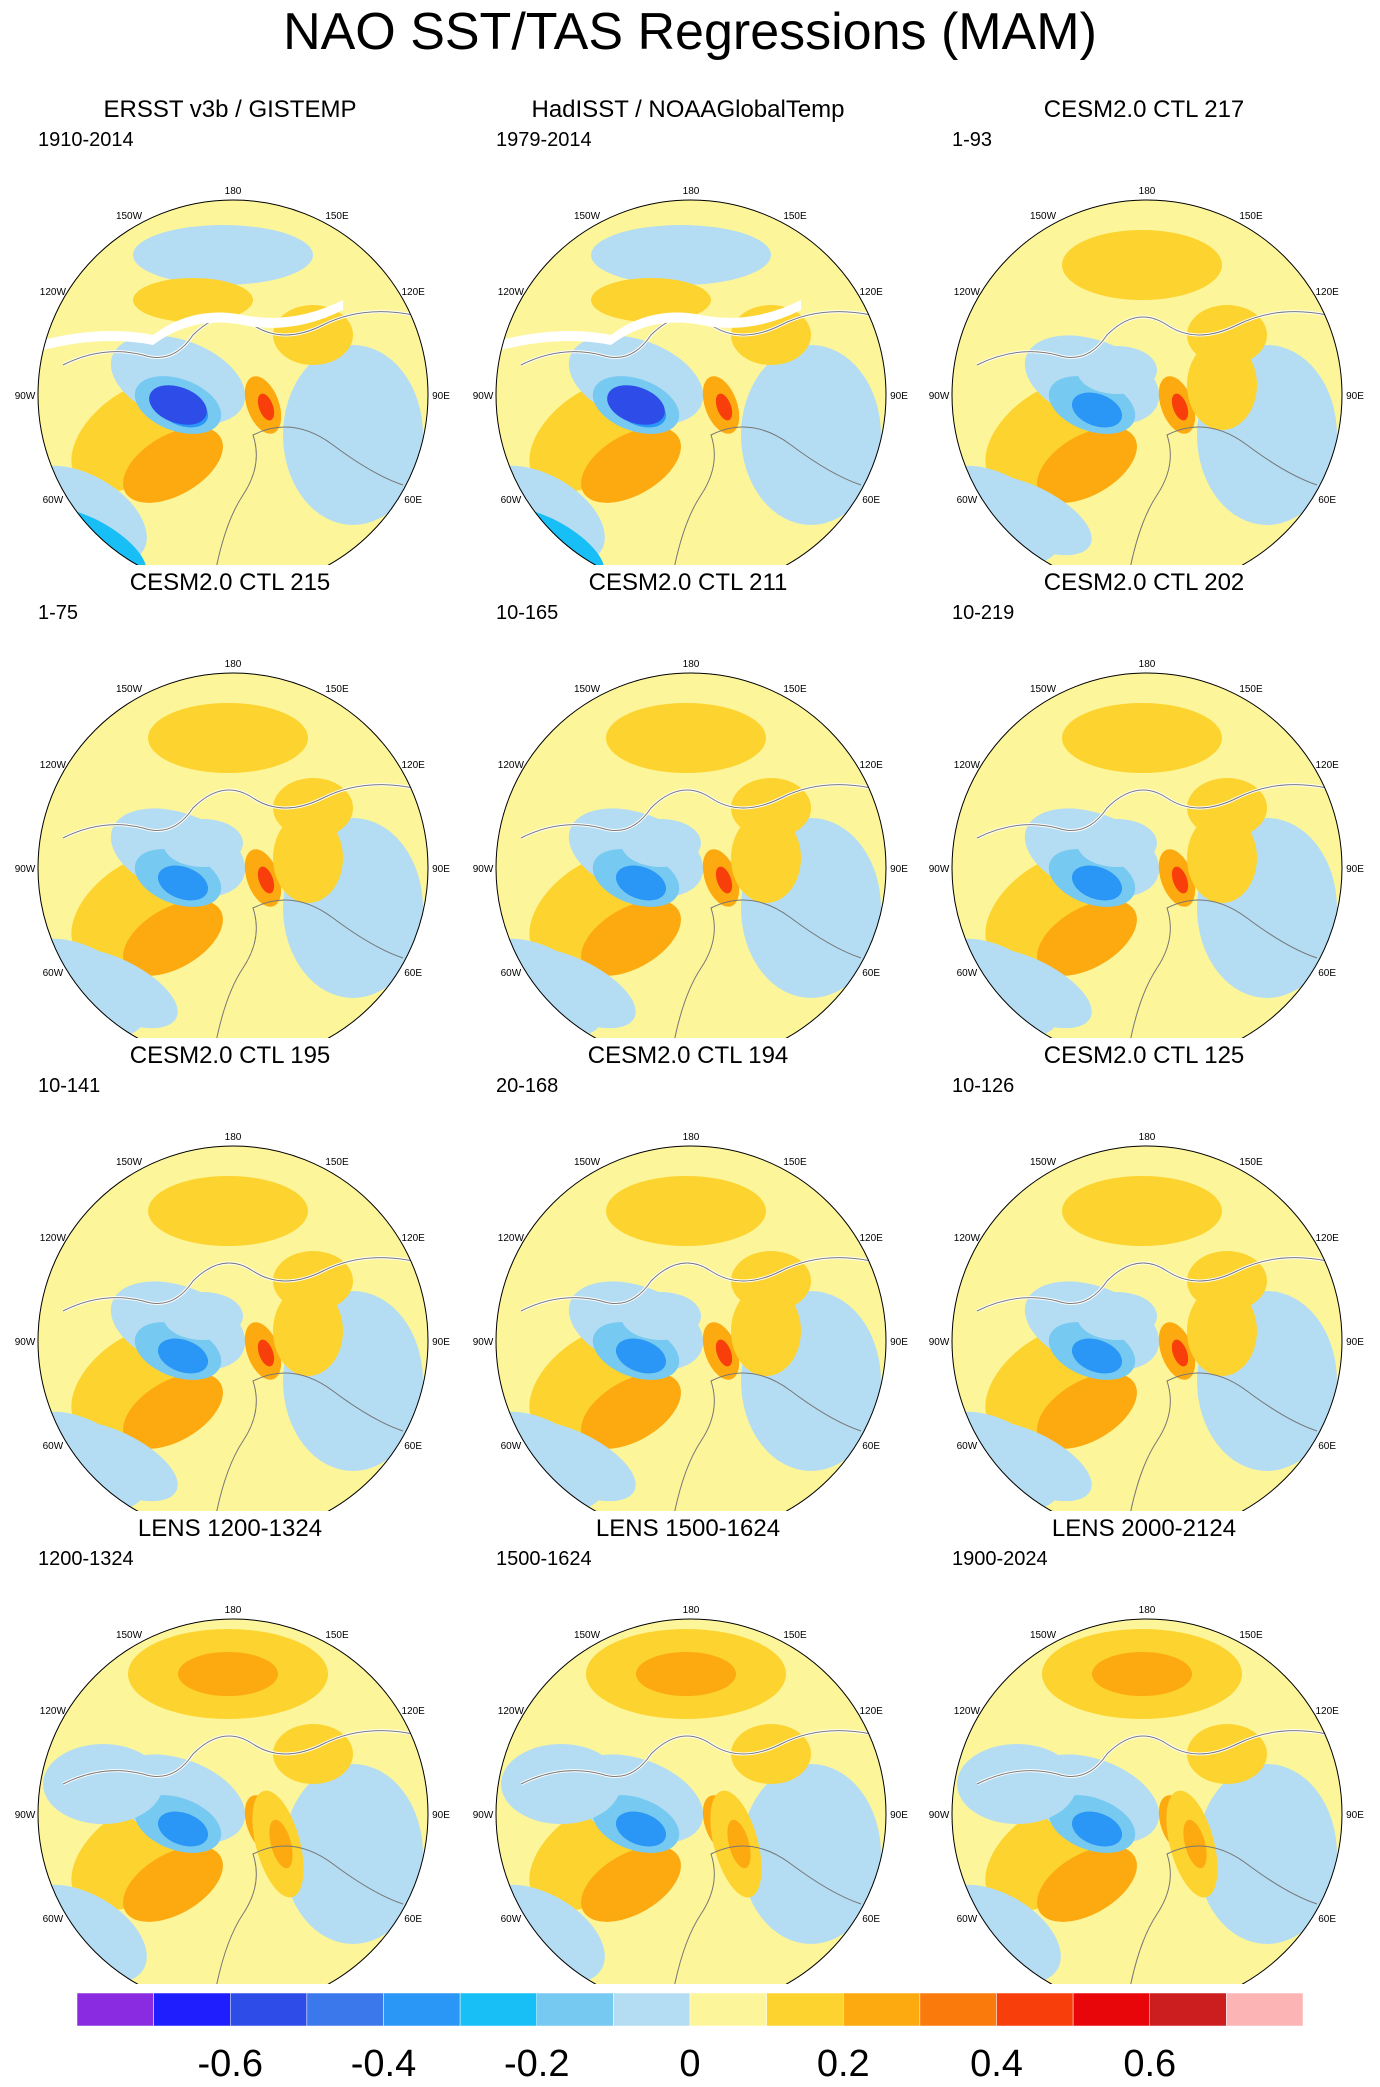 The image size is (1380, 2087). Describe the element at coordinates (193, 325) in the screenshot. I see `missing-data-mask` at that location.